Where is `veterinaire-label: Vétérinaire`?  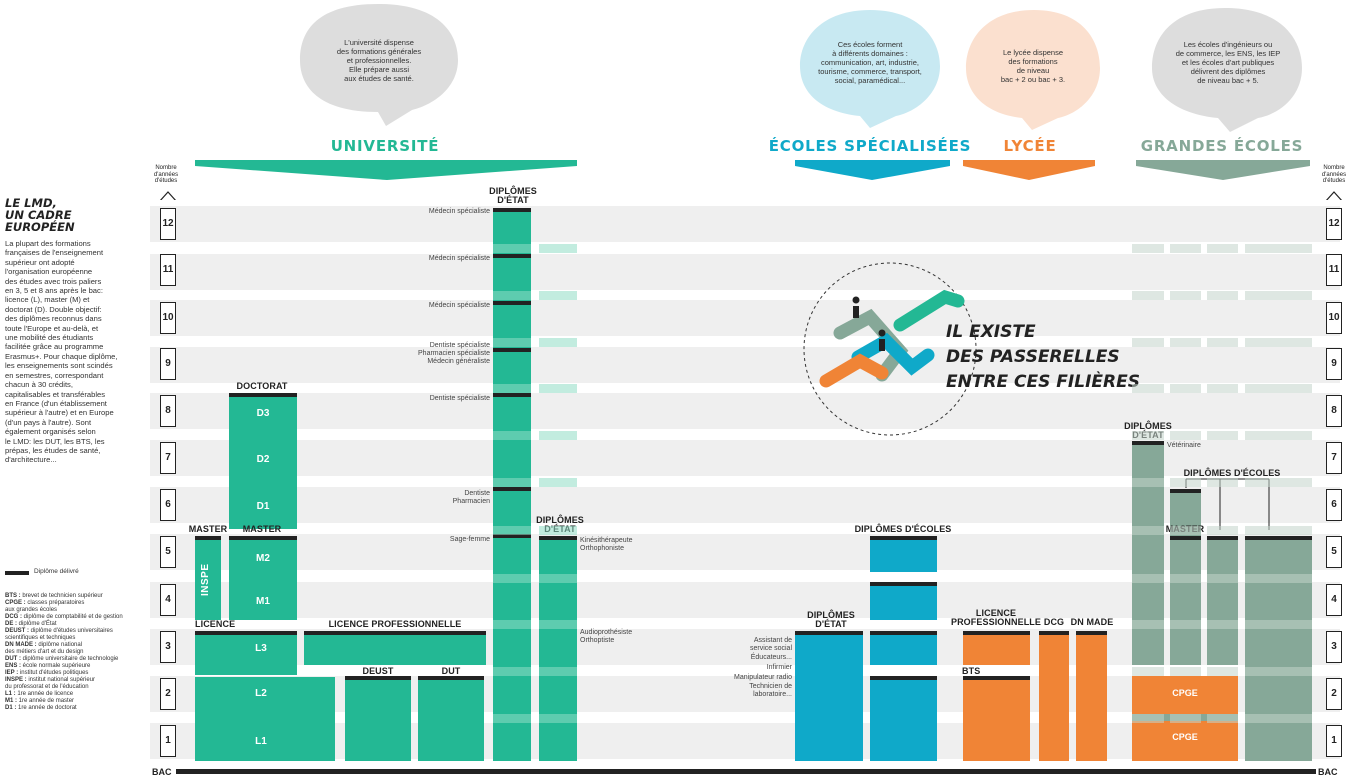
veterinaire-label: Vétérinaire is located at coordinates (1184, 445).